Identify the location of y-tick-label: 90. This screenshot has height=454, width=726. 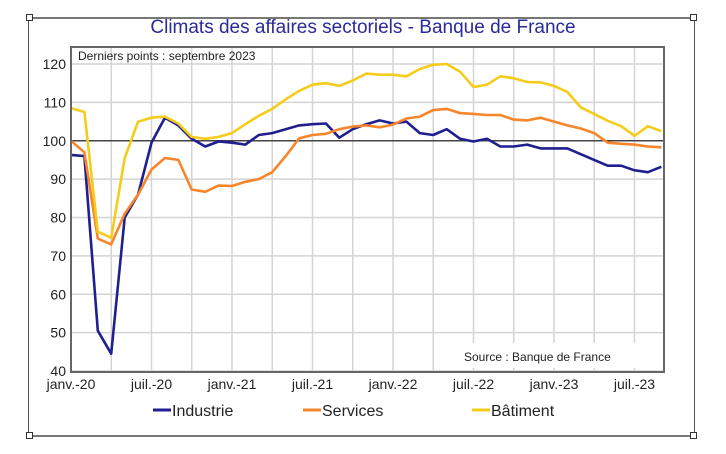
(58, 179).